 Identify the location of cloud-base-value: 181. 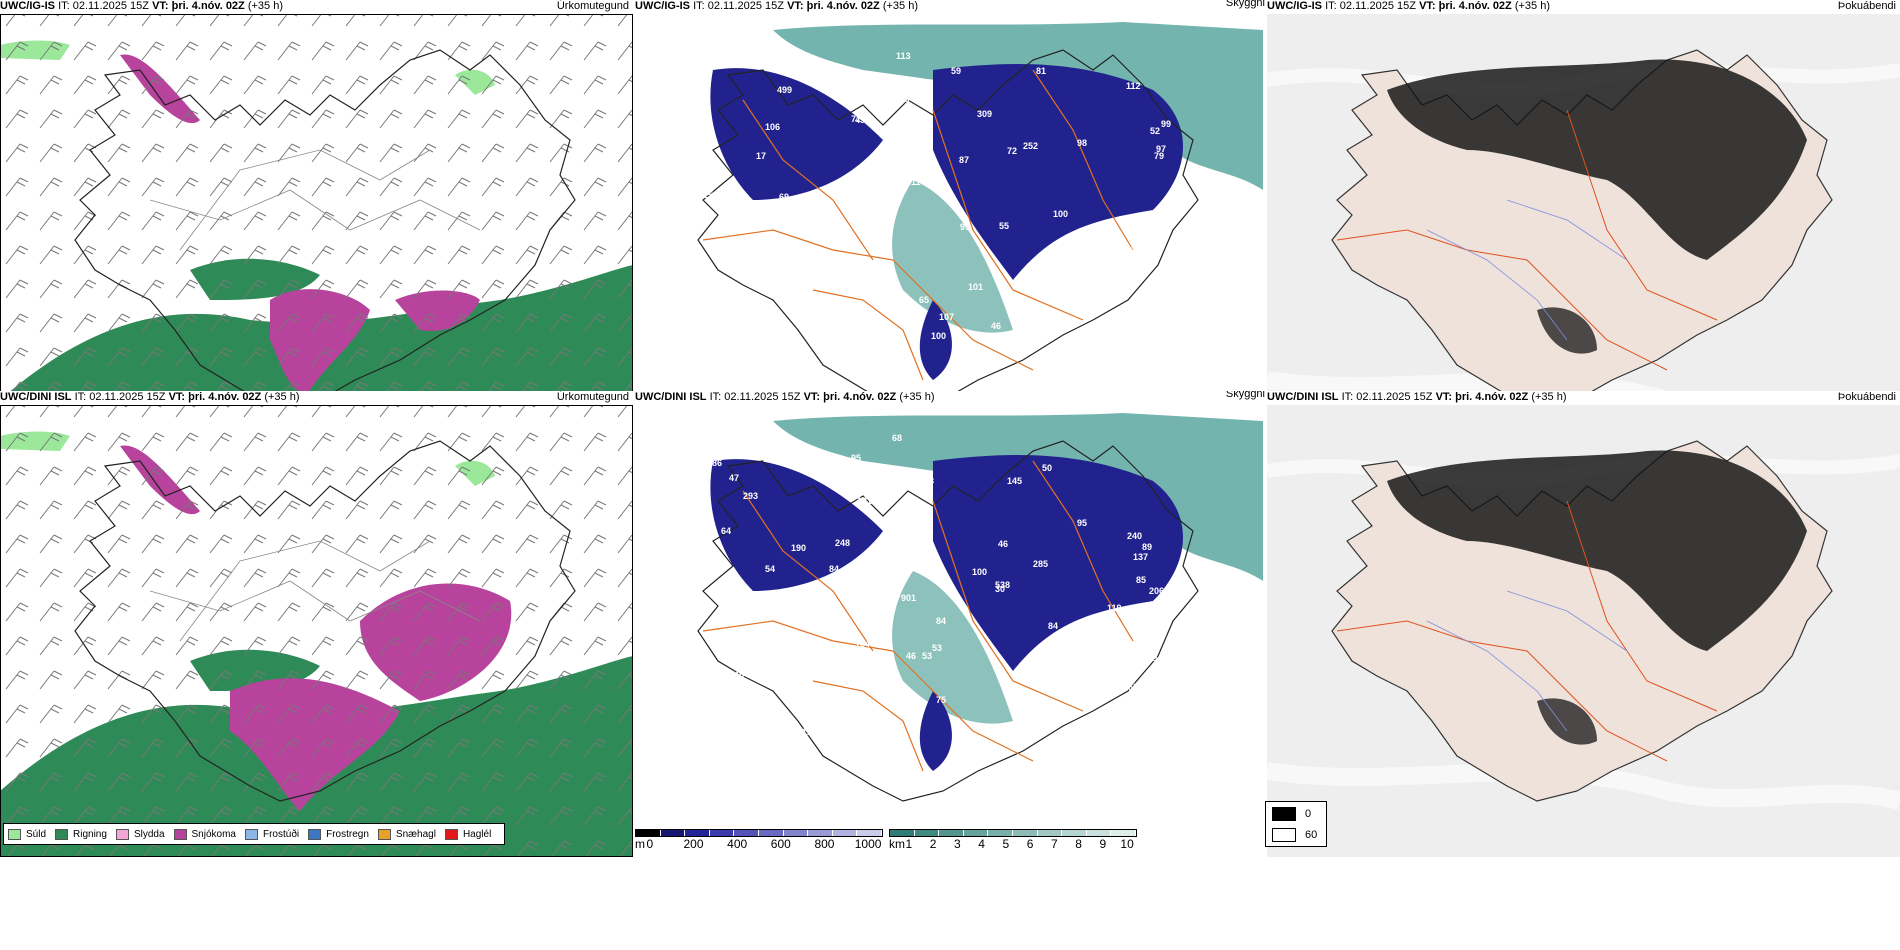
(864, 501).